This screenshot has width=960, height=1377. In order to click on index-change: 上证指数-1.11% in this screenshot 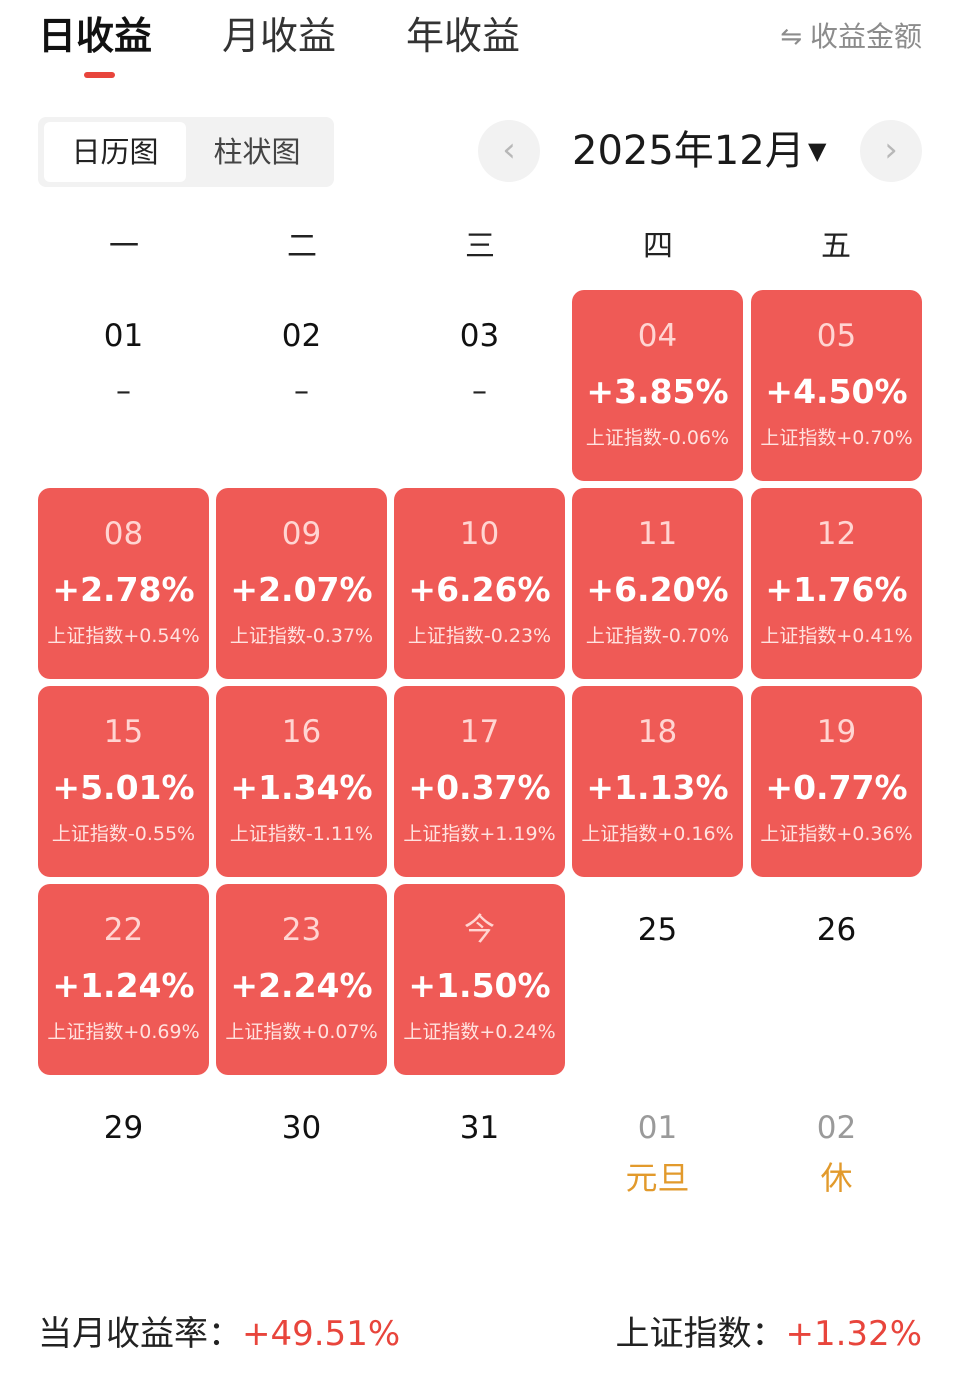, I will do `click(301, 834)`.